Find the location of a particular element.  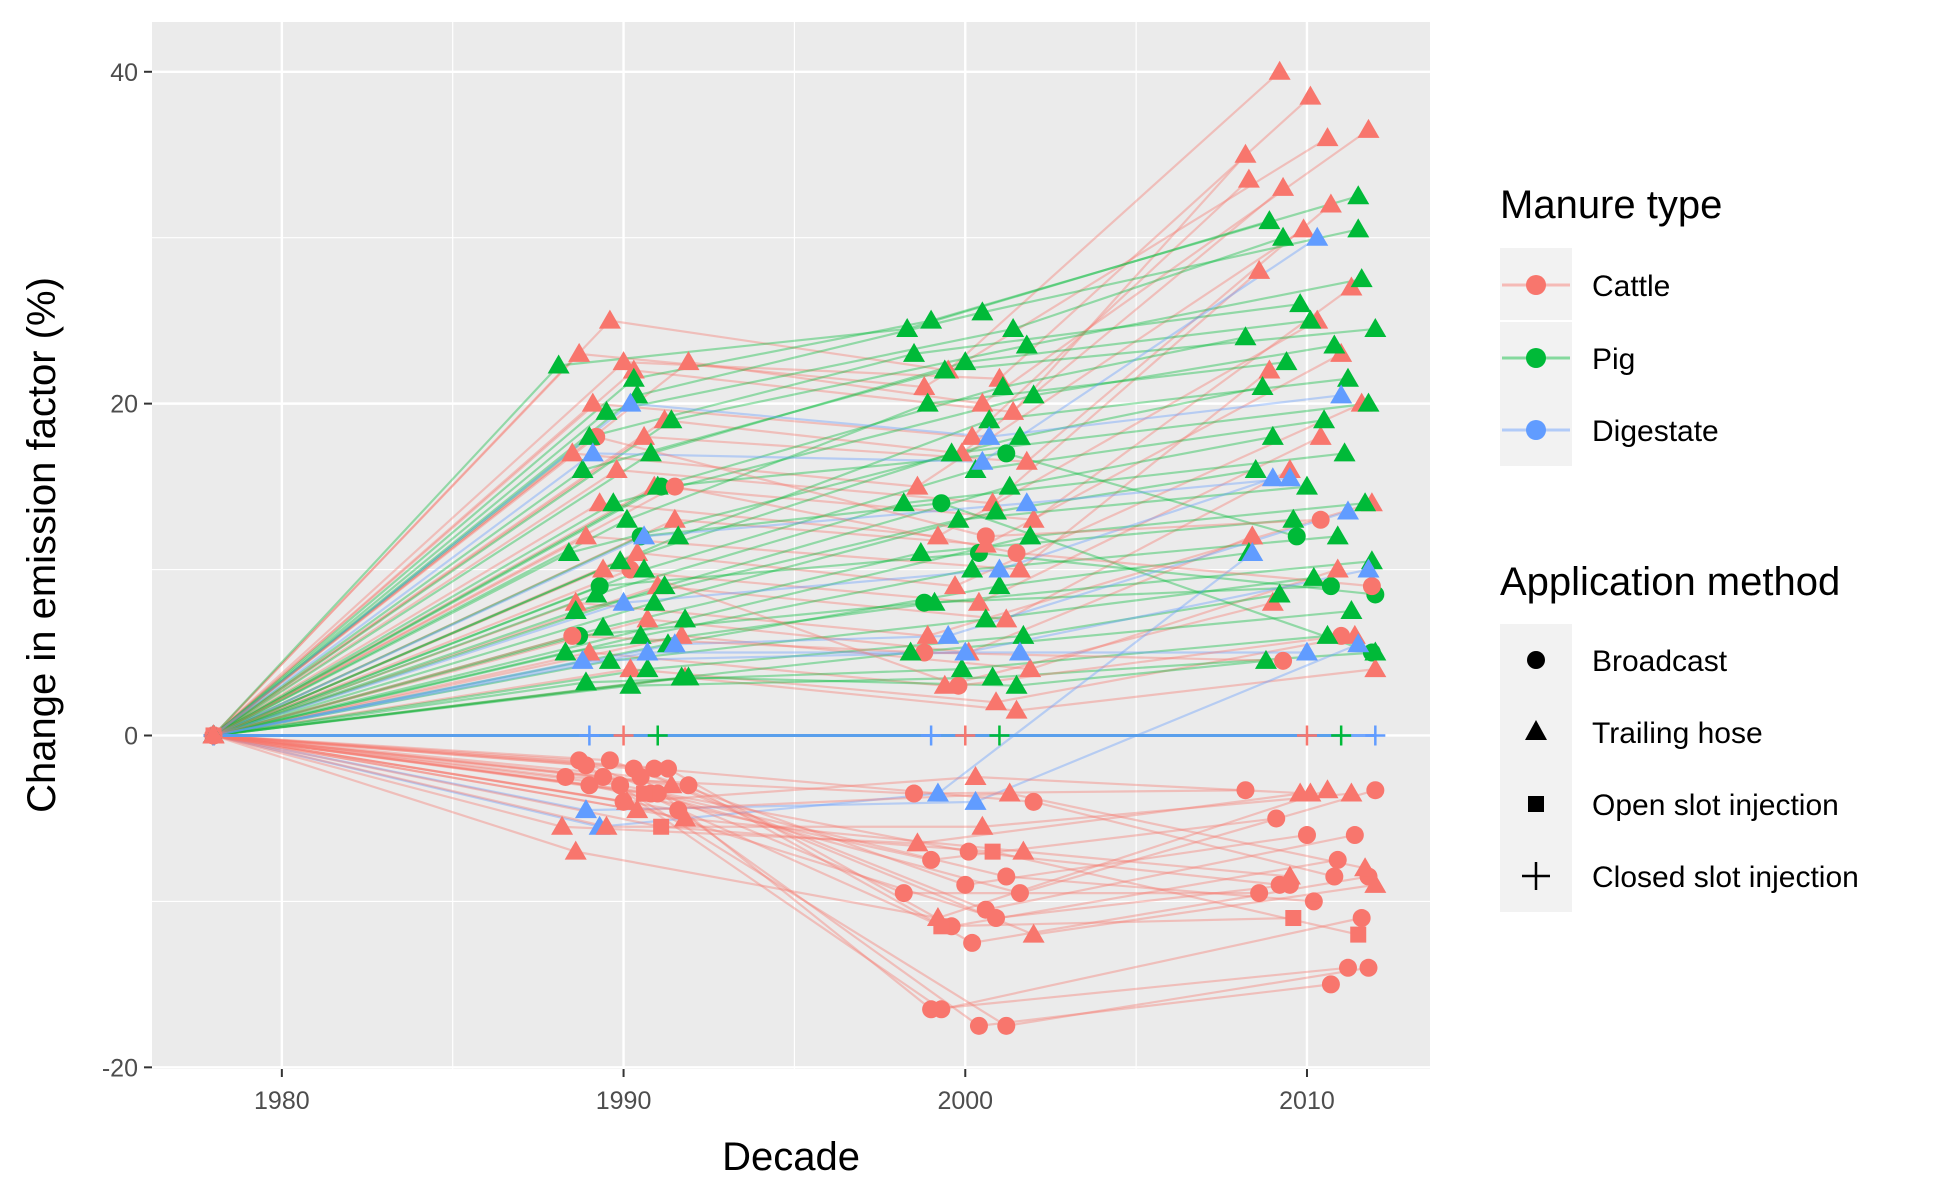

legend-label-pig: Pig is located at coordinates (1613, 359).